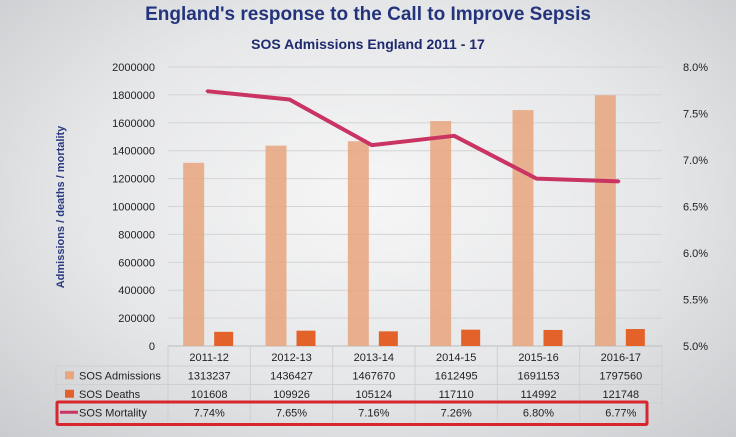  Describe the element at coordinates (209, 358) in the screenshot. I see `x-tick-label: 2011-12` at that location.